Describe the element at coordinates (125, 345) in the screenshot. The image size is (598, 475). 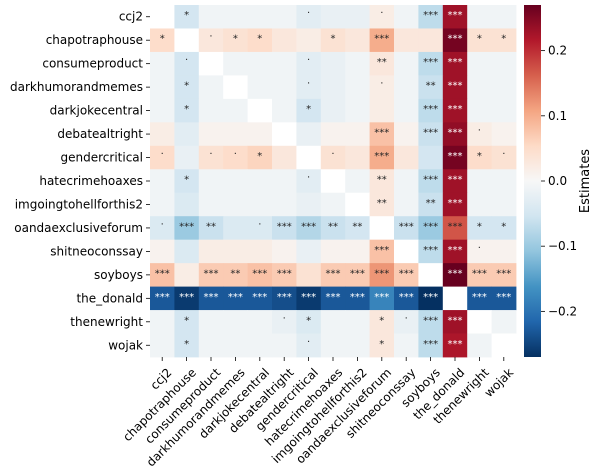
I see `row-label: wojak` at that location.